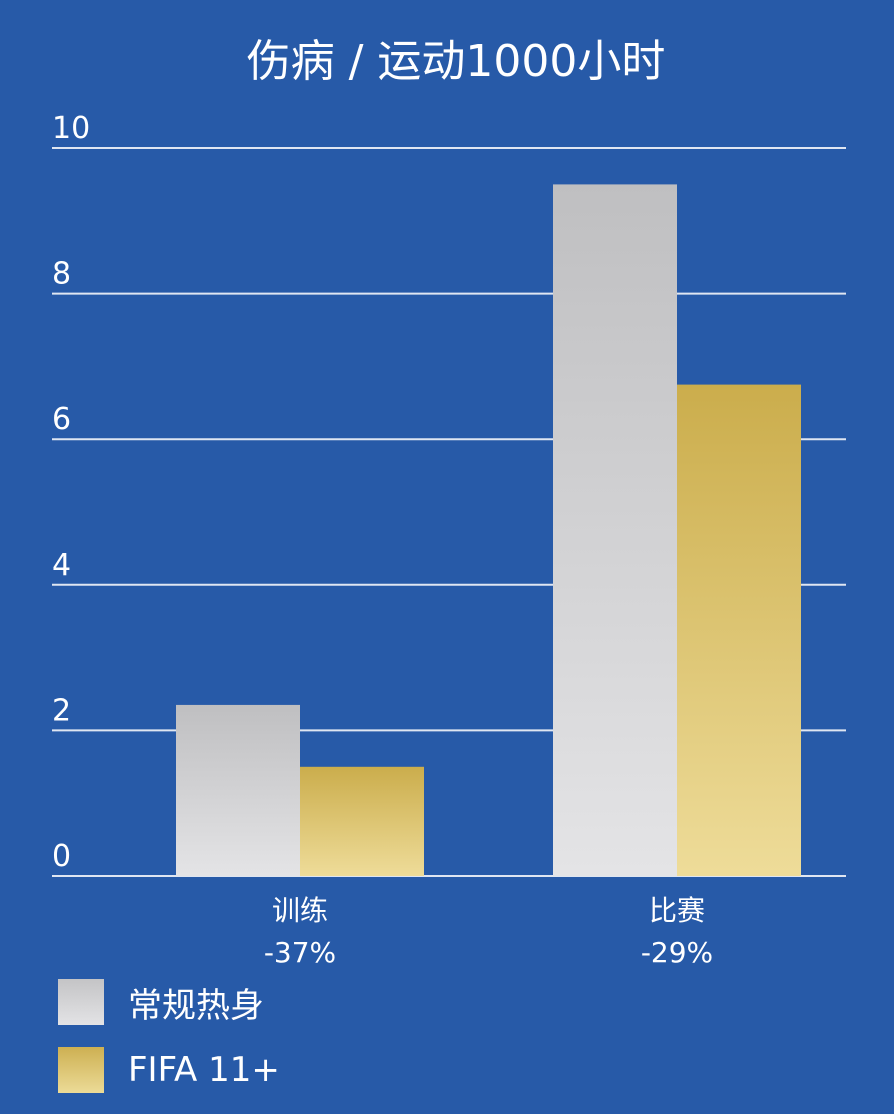 This screenshot has height=1114, width=894. I want to click on category-change-label: -37%, so click(300, 952).